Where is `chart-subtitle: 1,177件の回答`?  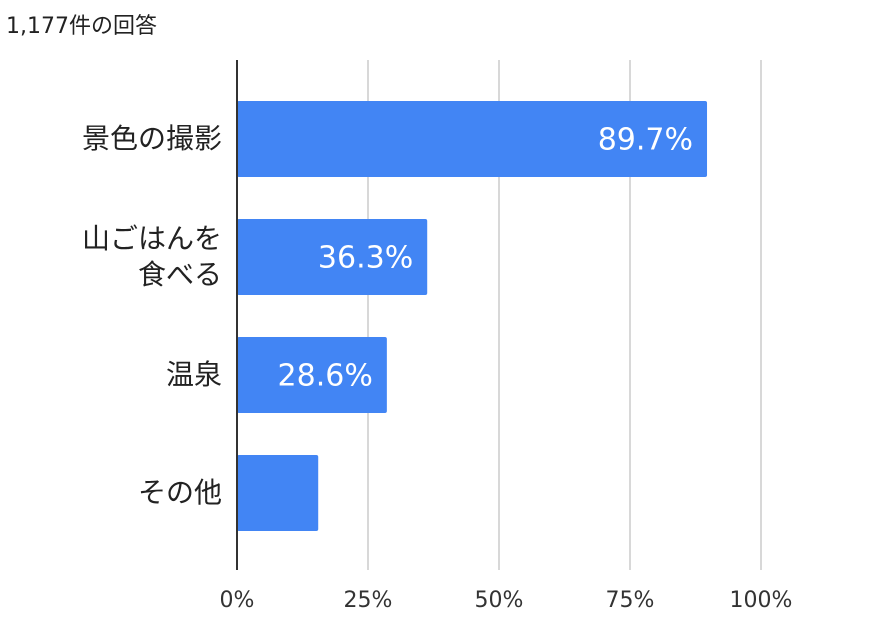 chart-subtitle: 1,177件の回答 is located at coordinates (81, 26).